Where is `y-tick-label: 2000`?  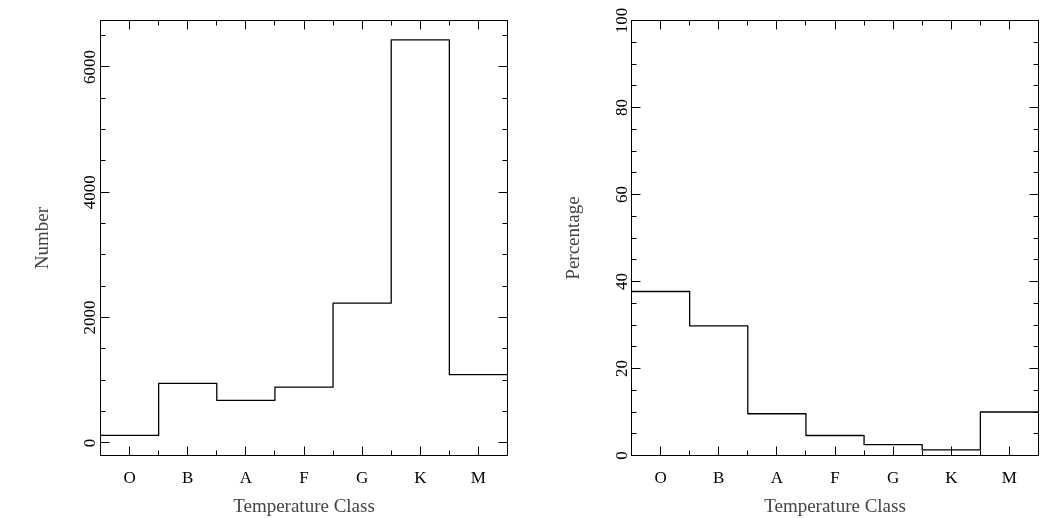 y-tick-label: 2000 is located at coordinates (90, 317).